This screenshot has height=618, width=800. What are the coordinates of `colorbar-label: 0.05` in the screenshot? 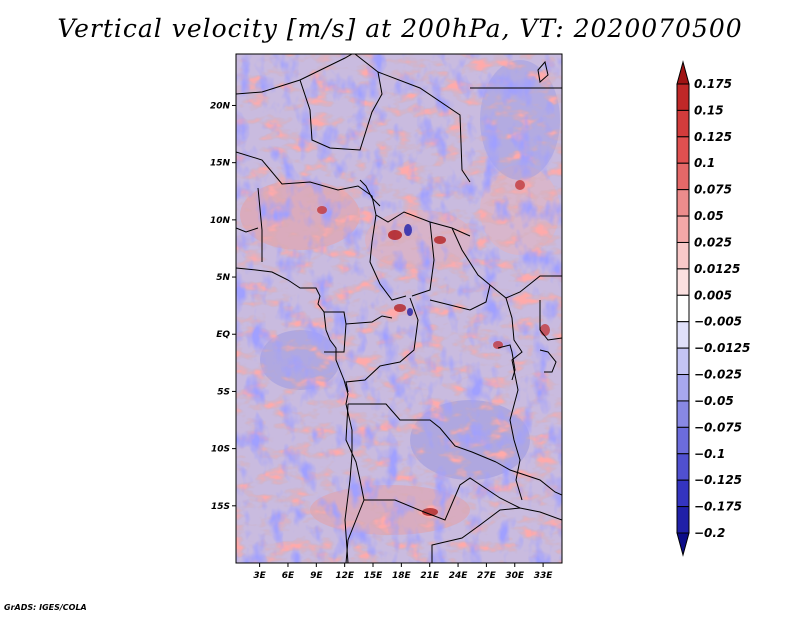 It's located at (709, 216).